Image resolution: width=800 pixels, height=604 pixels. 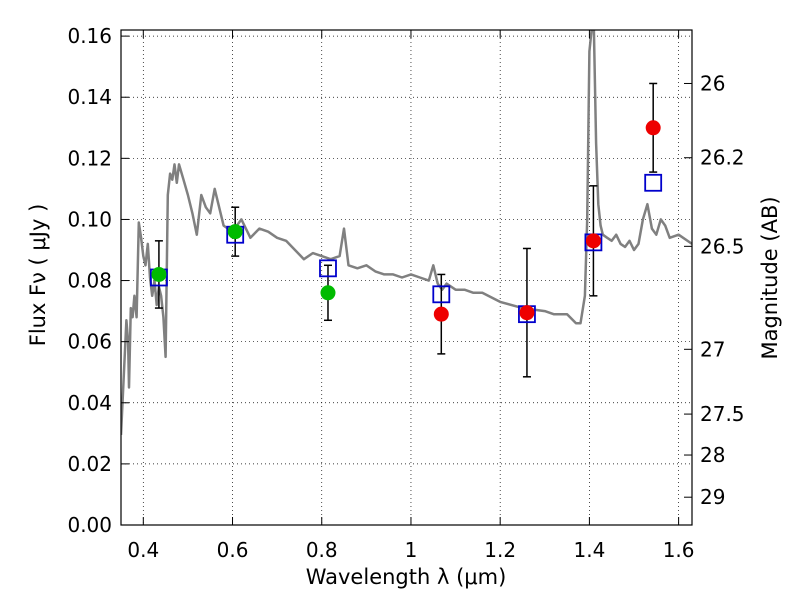 What do you see at coordinates (406, 577) in the screenshot?
I see `x-axis-label: Wavelength λ (μm)` at bounding box center [406, 577].